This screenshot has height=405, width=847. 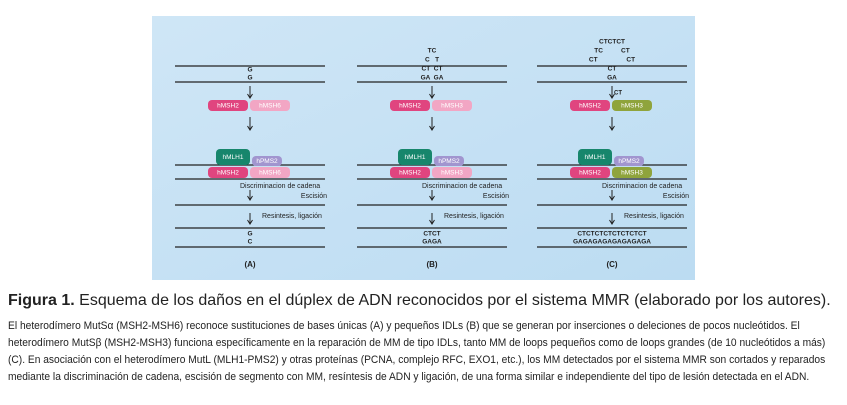 I want to click on insert-label: CT, so click(x=618, y=94).